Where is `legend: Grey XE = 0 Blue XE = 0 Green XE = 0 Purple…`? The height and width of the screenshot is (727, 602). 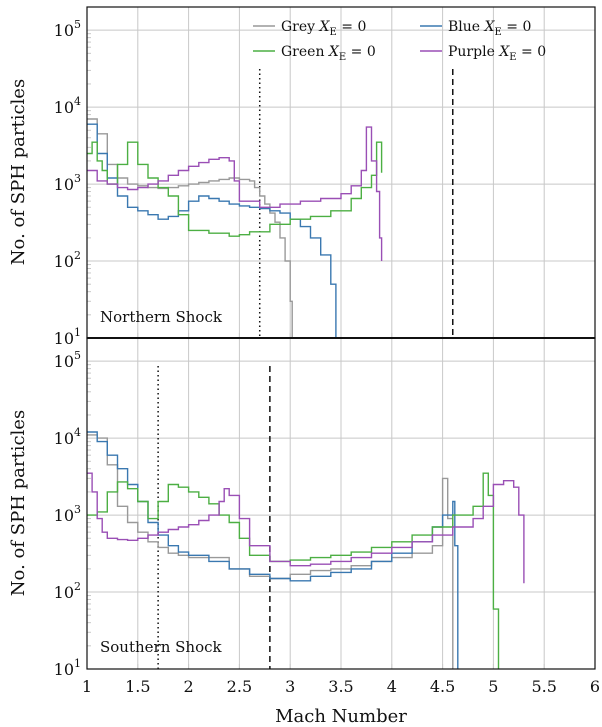 legend: Grey XE = 0 Blue XE = 0 Green XE = 0 Purple… is located at coordinates (399, 41).